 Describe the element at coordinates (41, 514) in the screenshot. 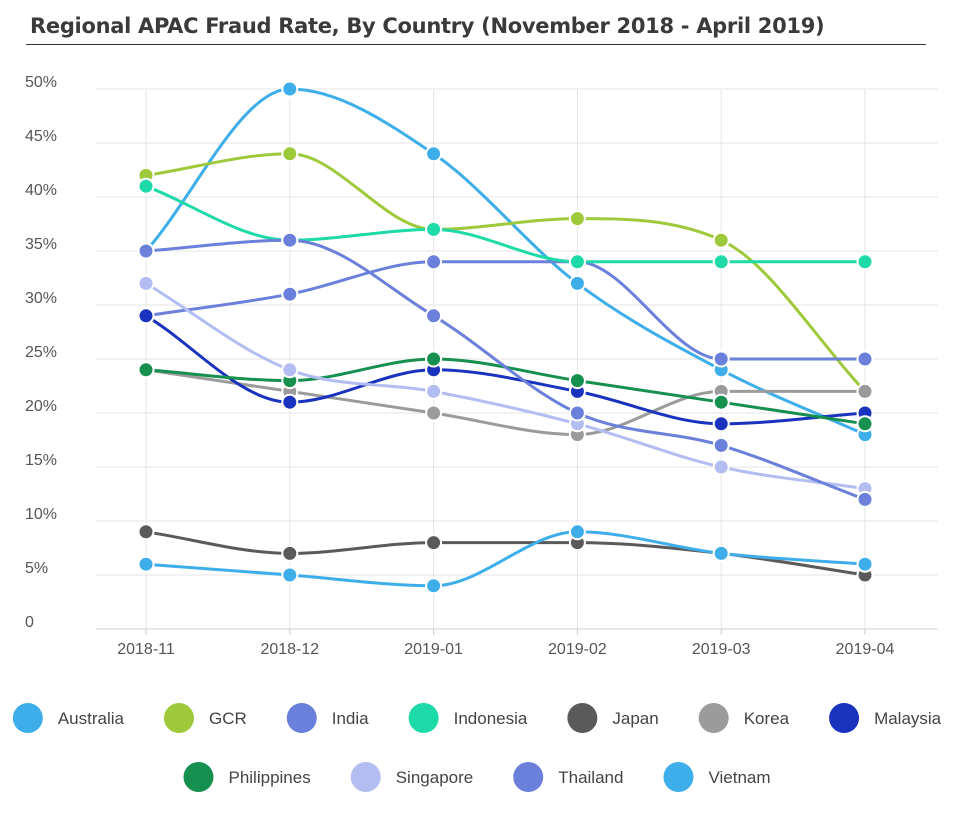

I see `y-tick-label: 10%` at that location.